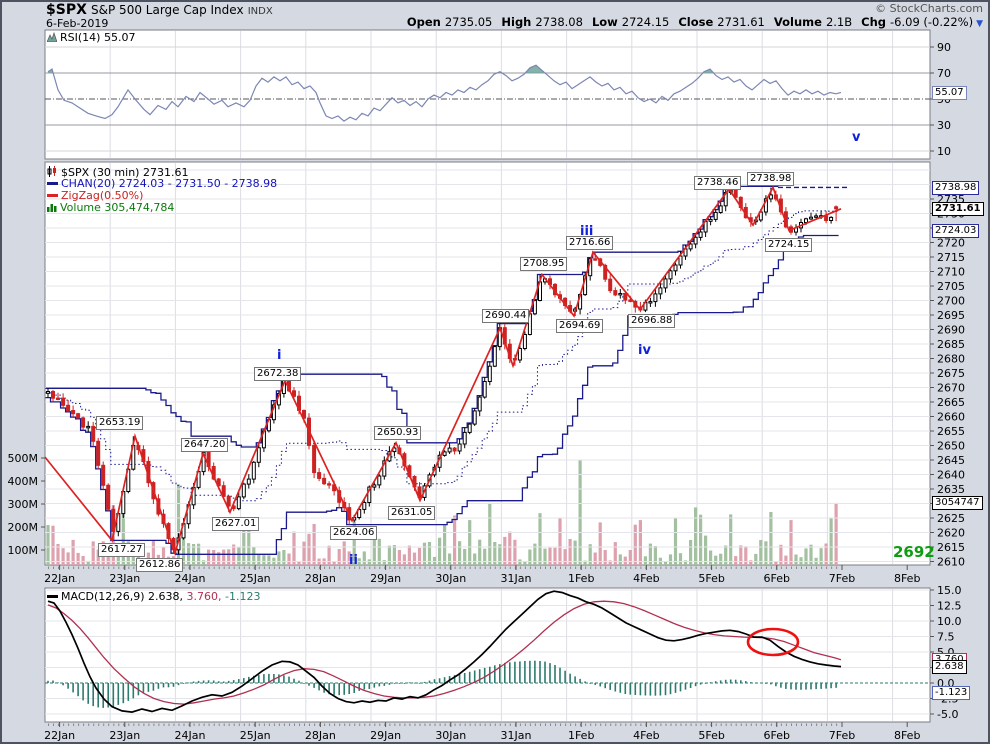  I want to click on svg-text: 2620, so click(951, 532).